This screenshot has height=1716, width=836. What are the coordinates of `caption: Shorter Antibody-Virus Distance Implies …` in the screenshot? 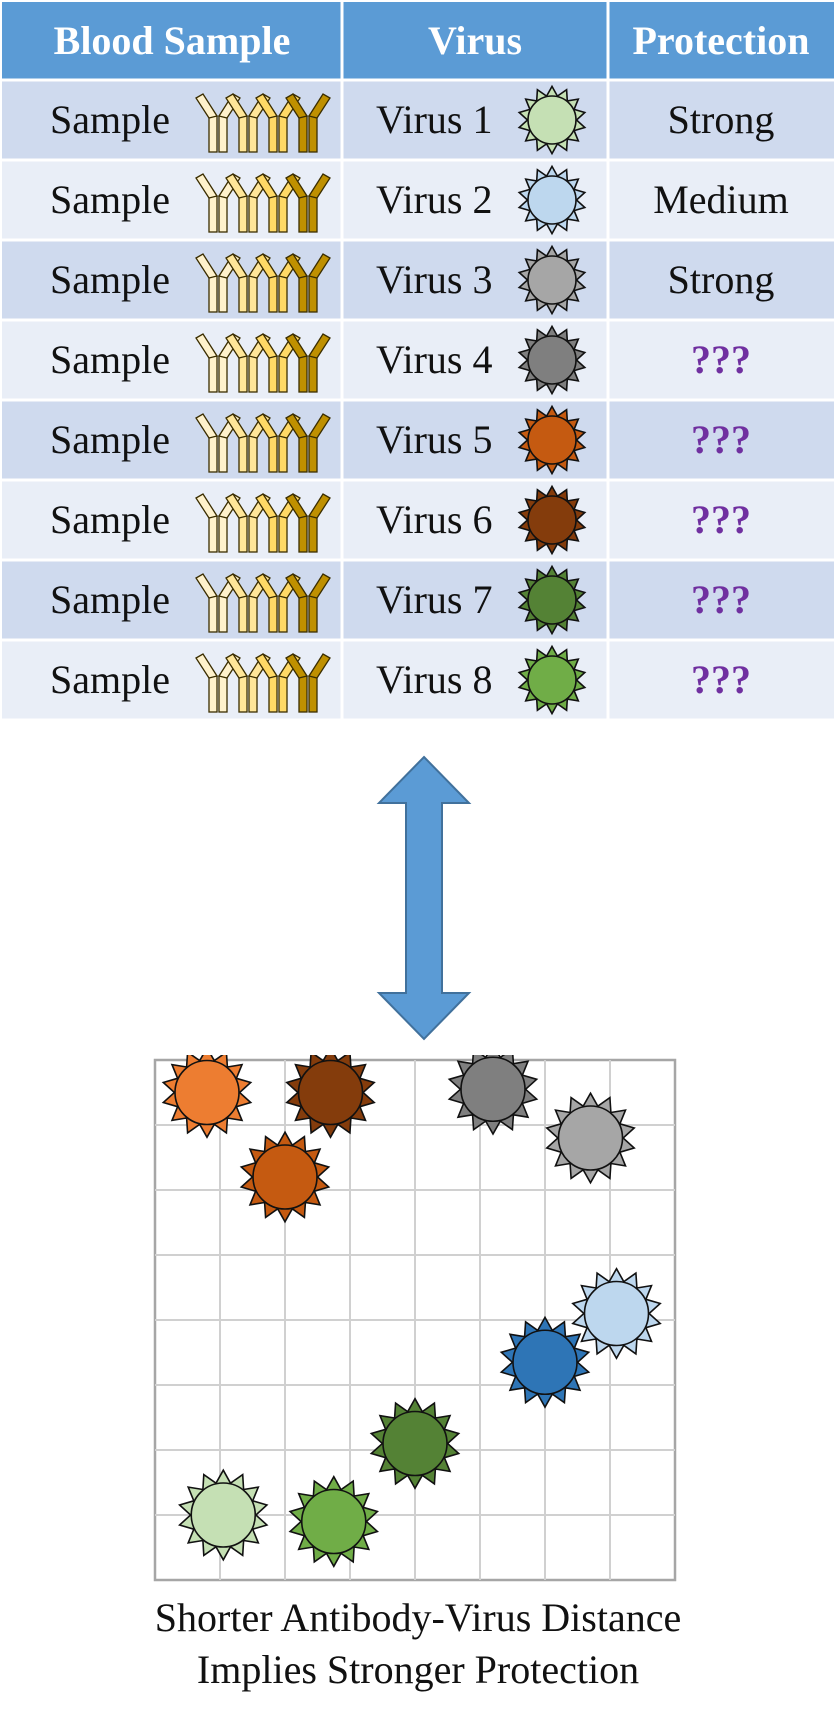 It's located at (418, 1644).